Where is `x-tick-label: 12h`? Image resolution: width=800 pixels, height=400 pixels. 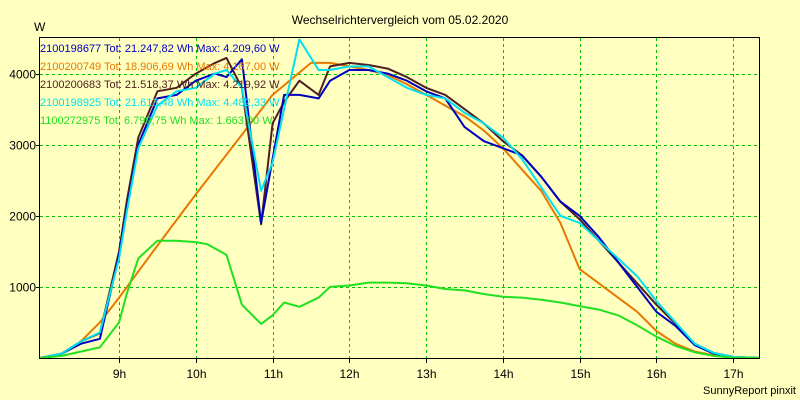
x-tick-label: 12h is located at coordinates (349, 374).